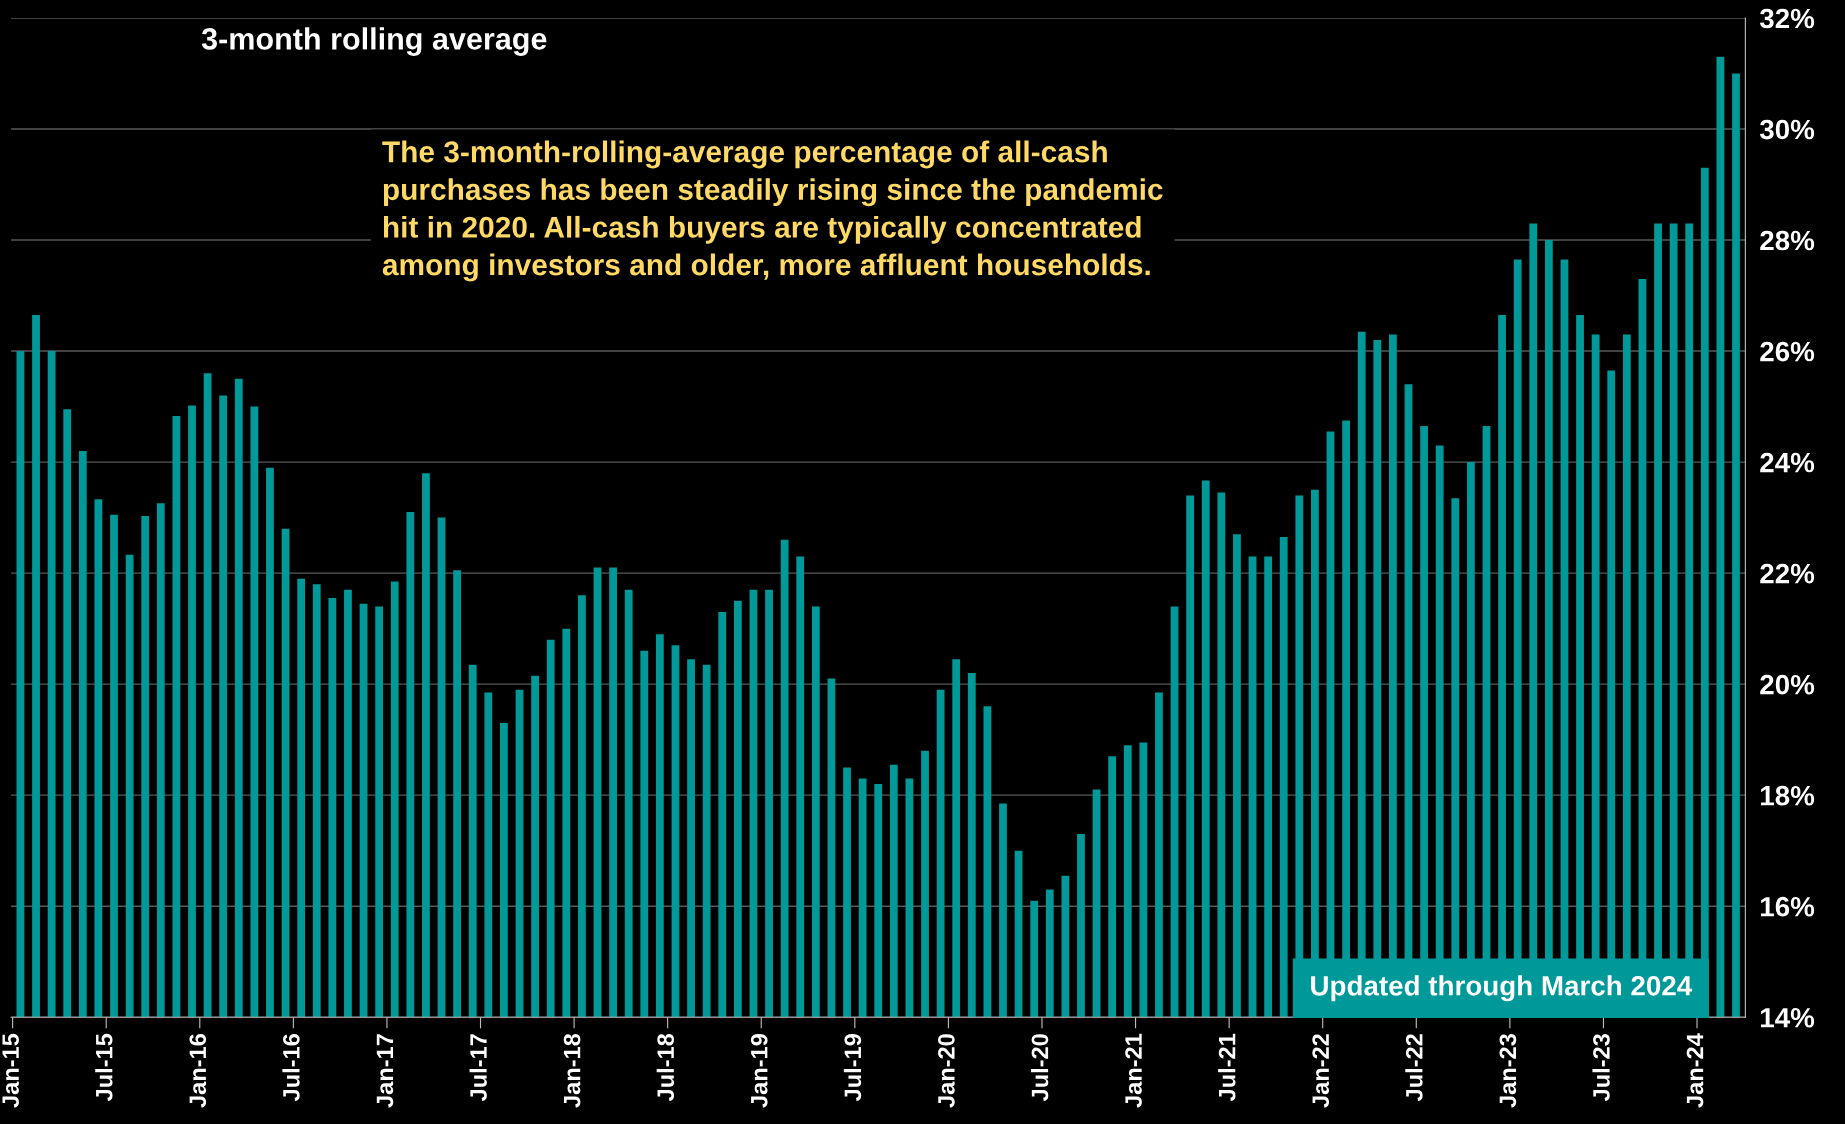  Describe the element at coordinates (1787, 351) in the screenshot. I see `y-tick-label: 26%` at that location.